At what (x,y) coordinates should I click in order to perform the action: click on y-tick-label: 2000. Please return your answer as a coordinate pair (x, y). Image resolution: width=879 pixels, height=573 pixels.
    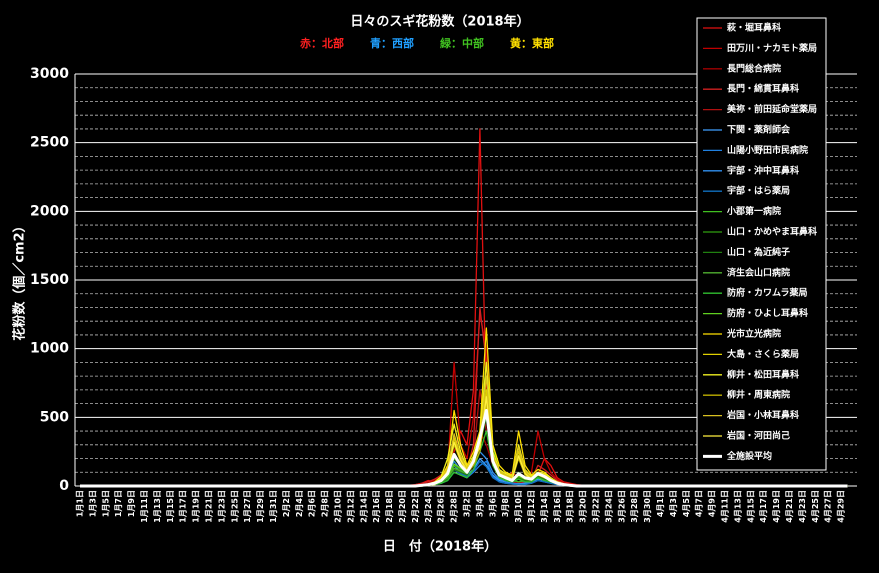
    Looking at the image, I should click on (49, 211).